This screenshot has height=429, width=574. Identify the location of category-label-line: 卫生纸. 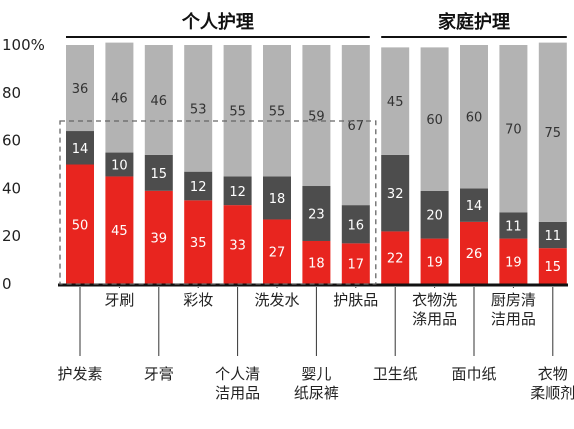
(395, 374).